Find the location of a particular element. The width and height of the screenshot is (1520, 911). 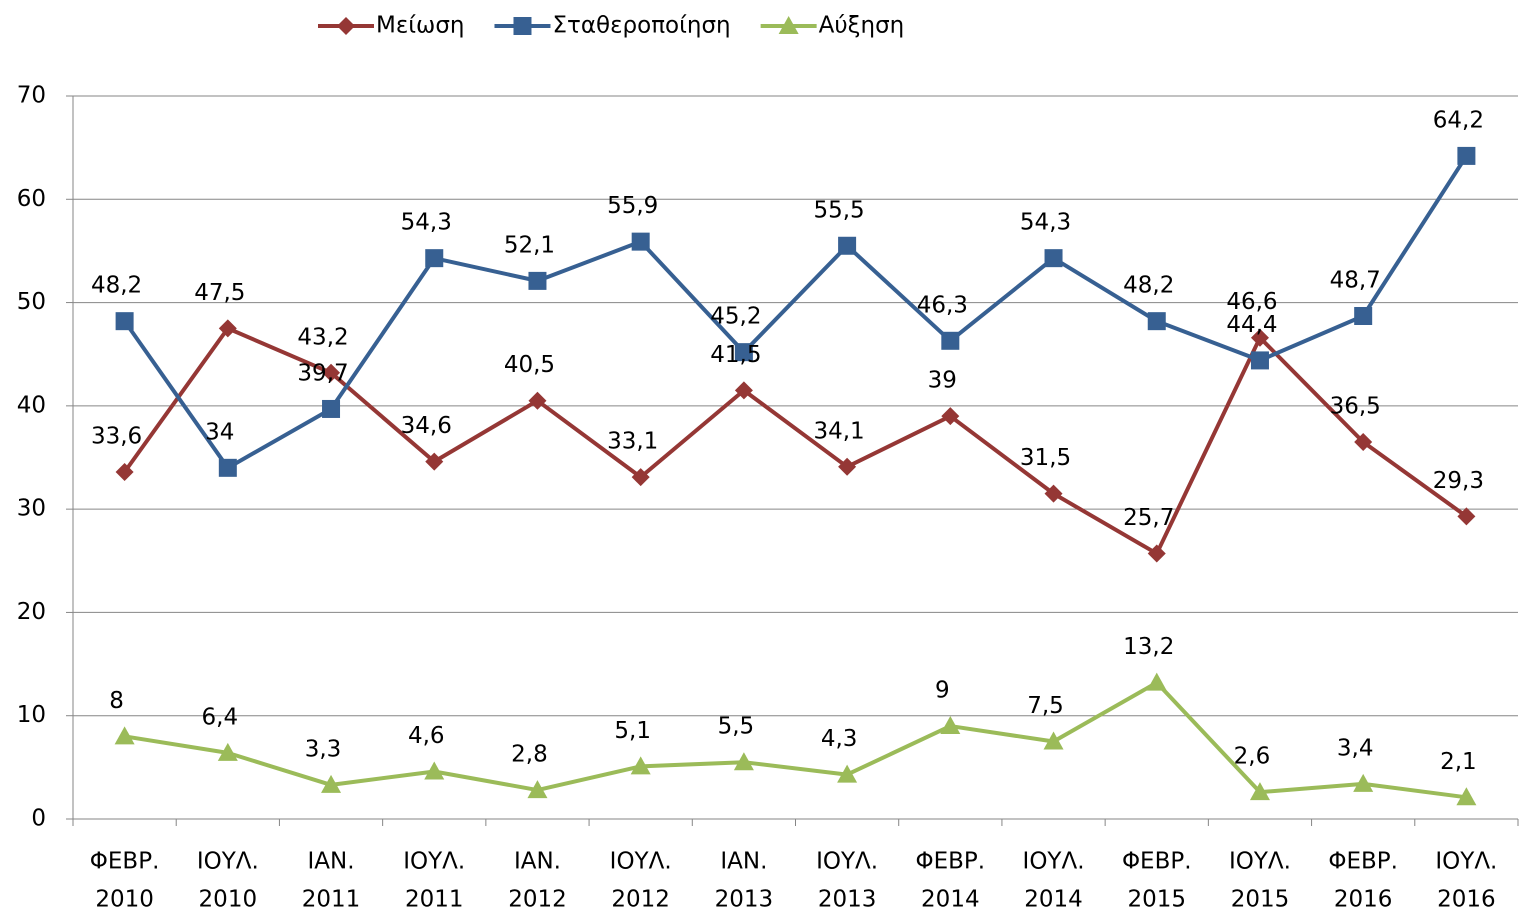

data-label: 33,6 is located at coordinates (116, 436).